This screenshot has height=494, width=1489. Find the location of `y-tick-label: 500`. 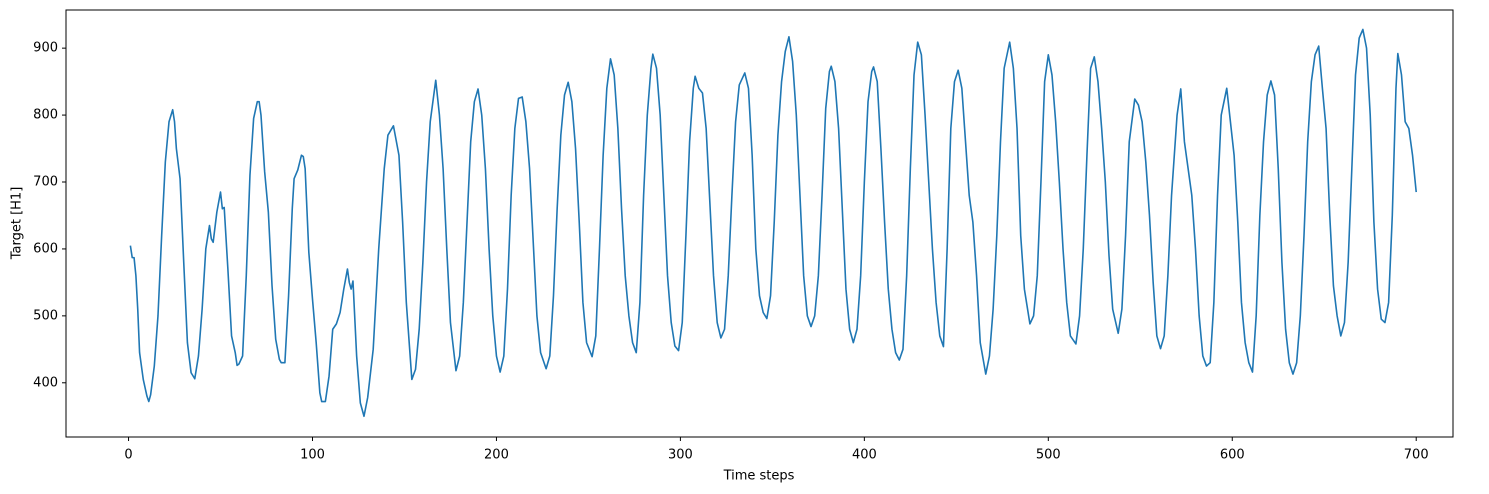

y-tick-label: 500 is located at coordinates (45, 315).